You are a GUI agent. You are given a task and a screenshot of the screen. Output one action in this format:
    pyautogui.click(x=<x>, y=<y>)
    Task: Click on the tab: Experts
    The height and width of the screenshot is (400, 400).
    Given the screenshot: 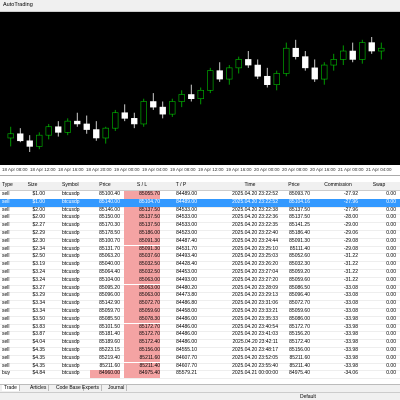 What is the action you would take?
    pyautogui.click(x=91, y=388)
    